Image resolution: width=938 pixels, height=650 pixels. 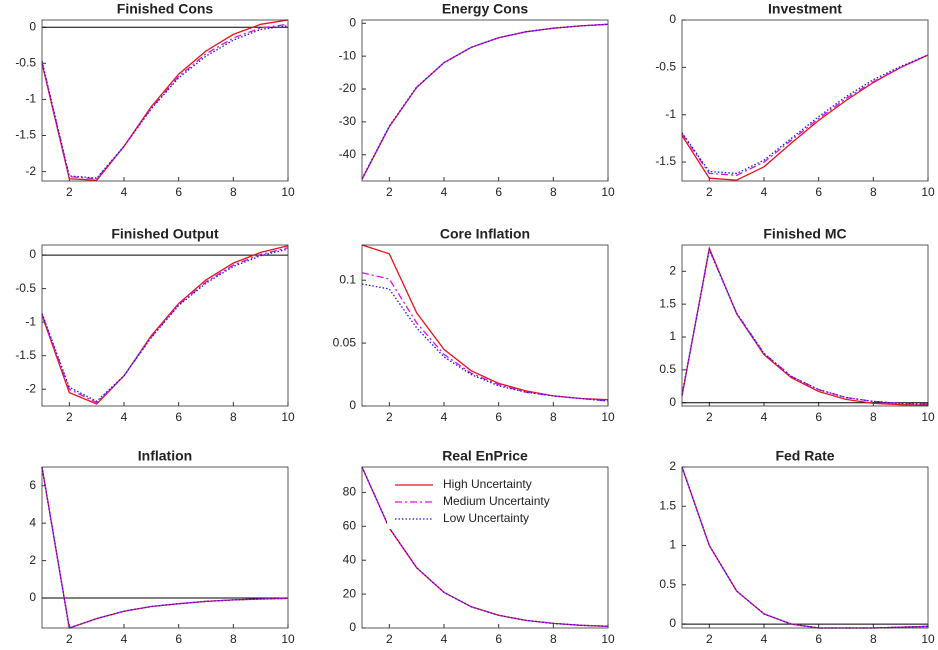 I want to click on legend-label: High Uncertainty, so click(x=487, y=484).